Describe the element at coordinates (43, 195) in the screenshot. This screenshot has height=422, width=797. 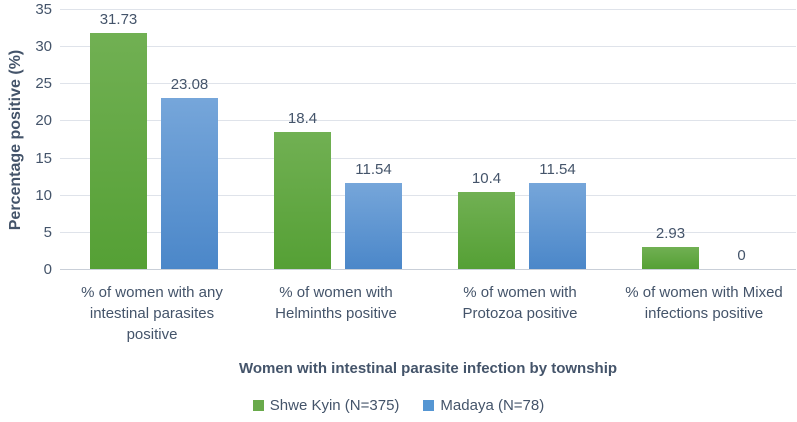
I see `y-tick-label: 10` at that location.